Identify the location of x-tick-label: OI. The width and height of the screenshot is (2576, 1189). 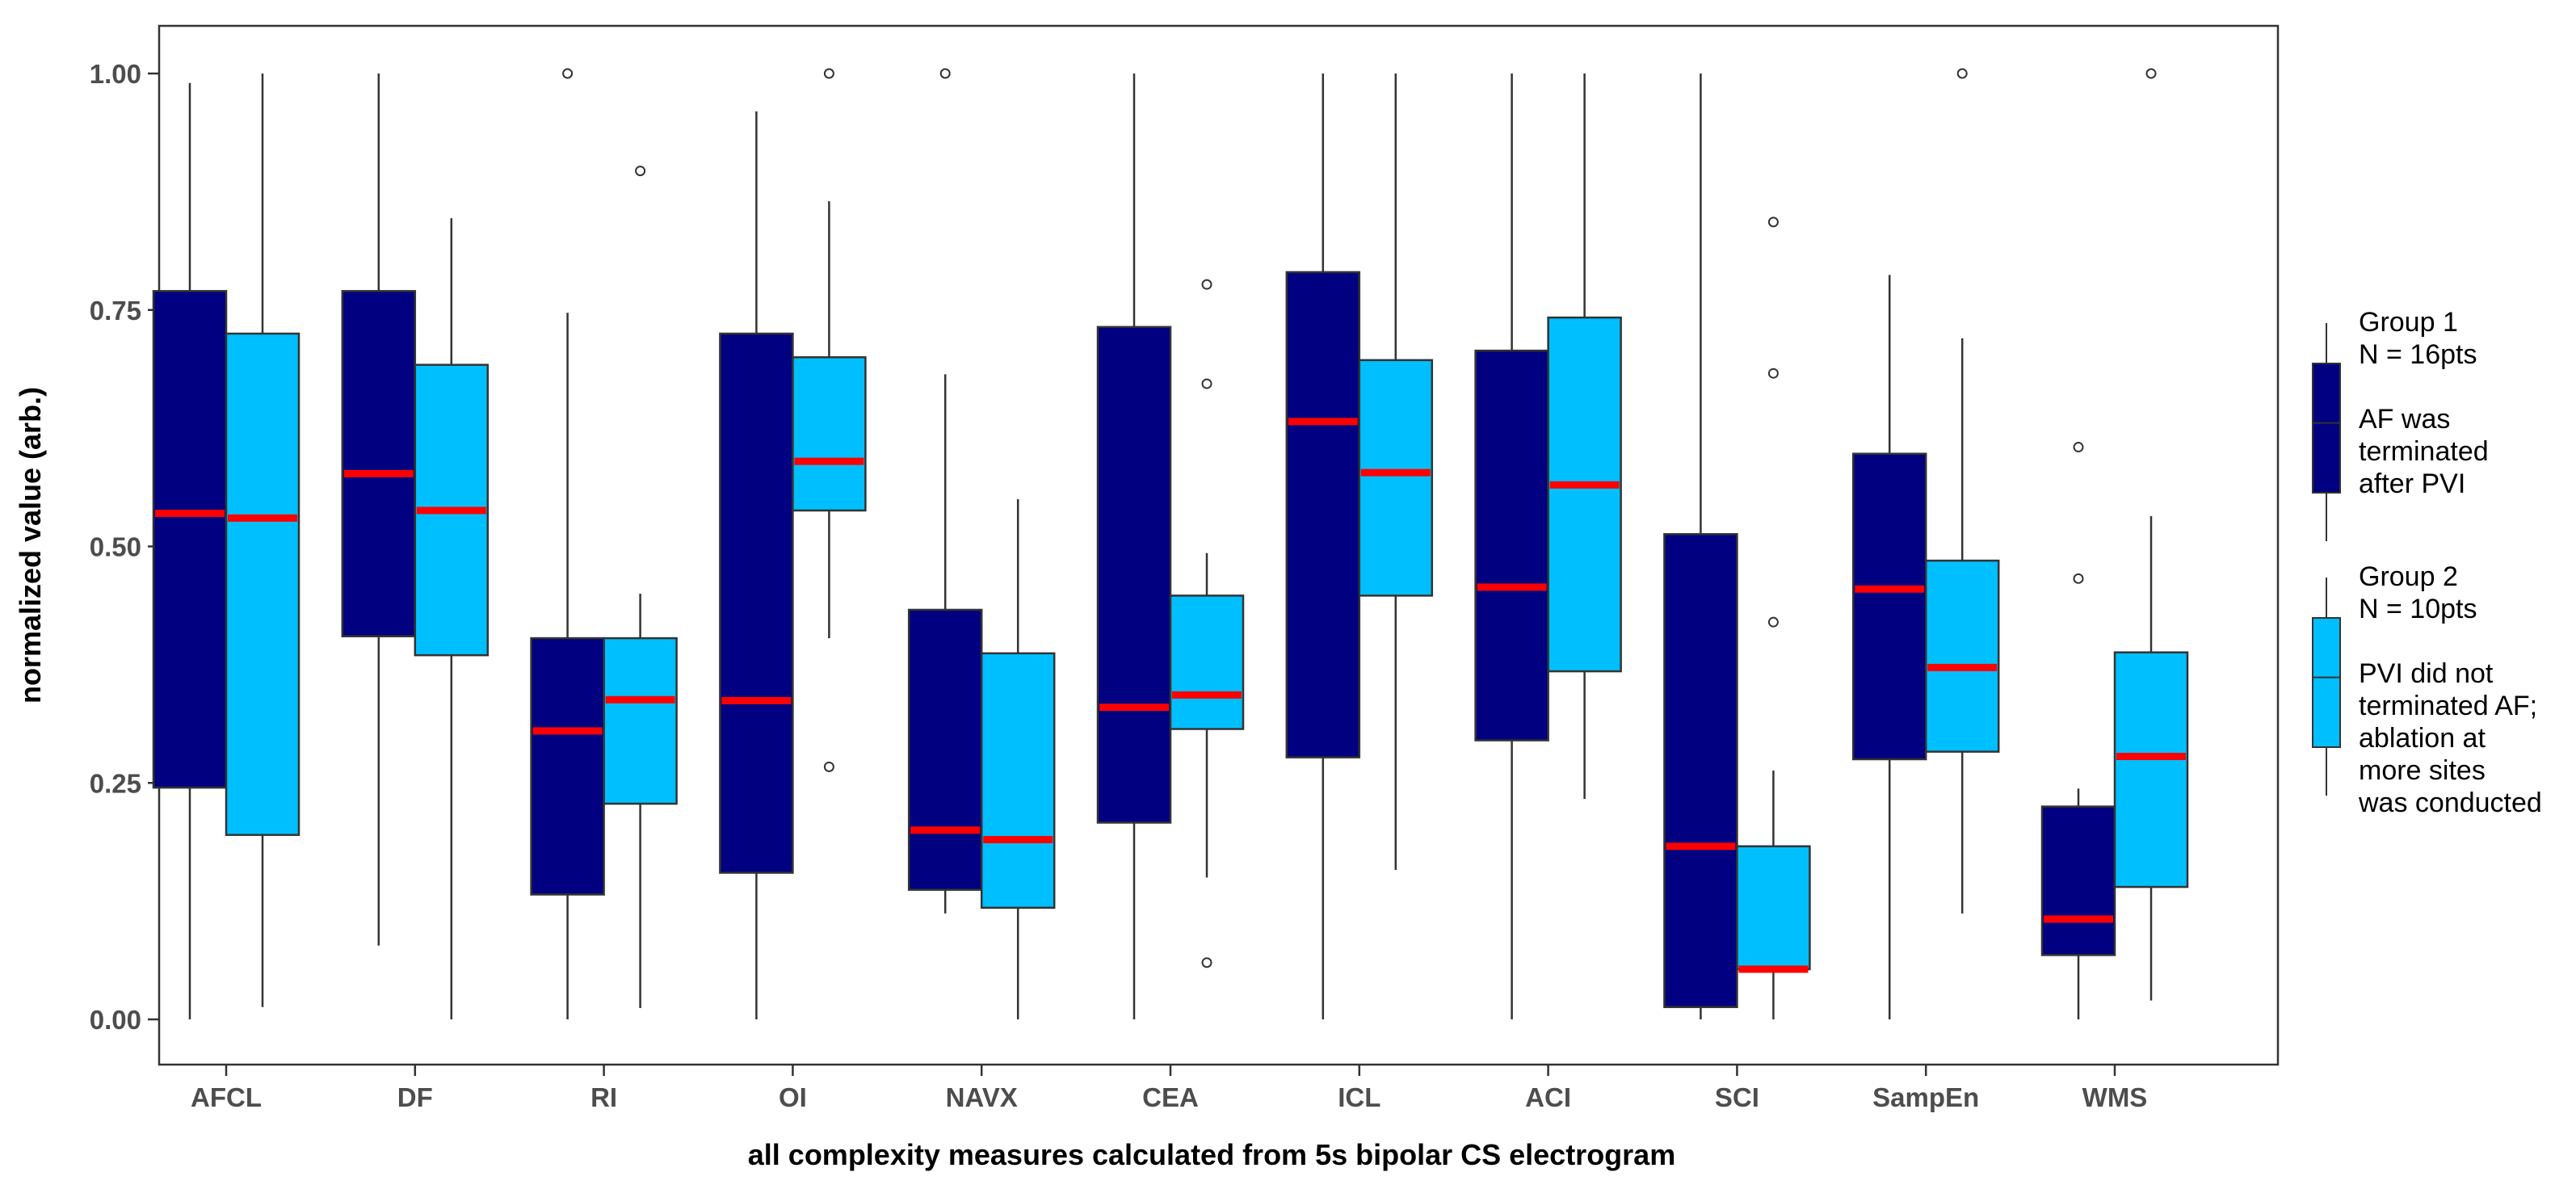
(793, 1097).